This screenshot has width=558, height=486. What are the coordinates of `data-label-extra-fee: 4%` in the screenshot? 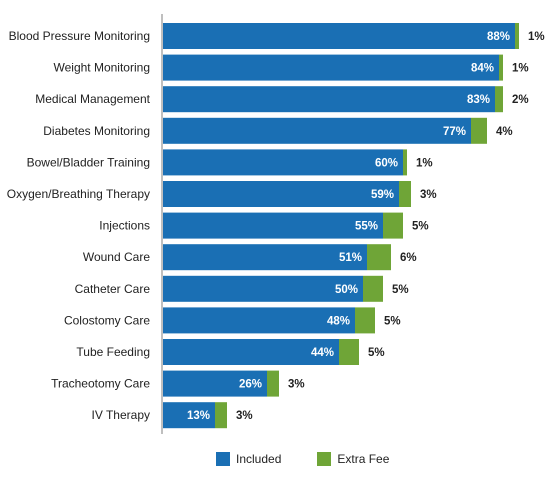 It's located at (504, 132).